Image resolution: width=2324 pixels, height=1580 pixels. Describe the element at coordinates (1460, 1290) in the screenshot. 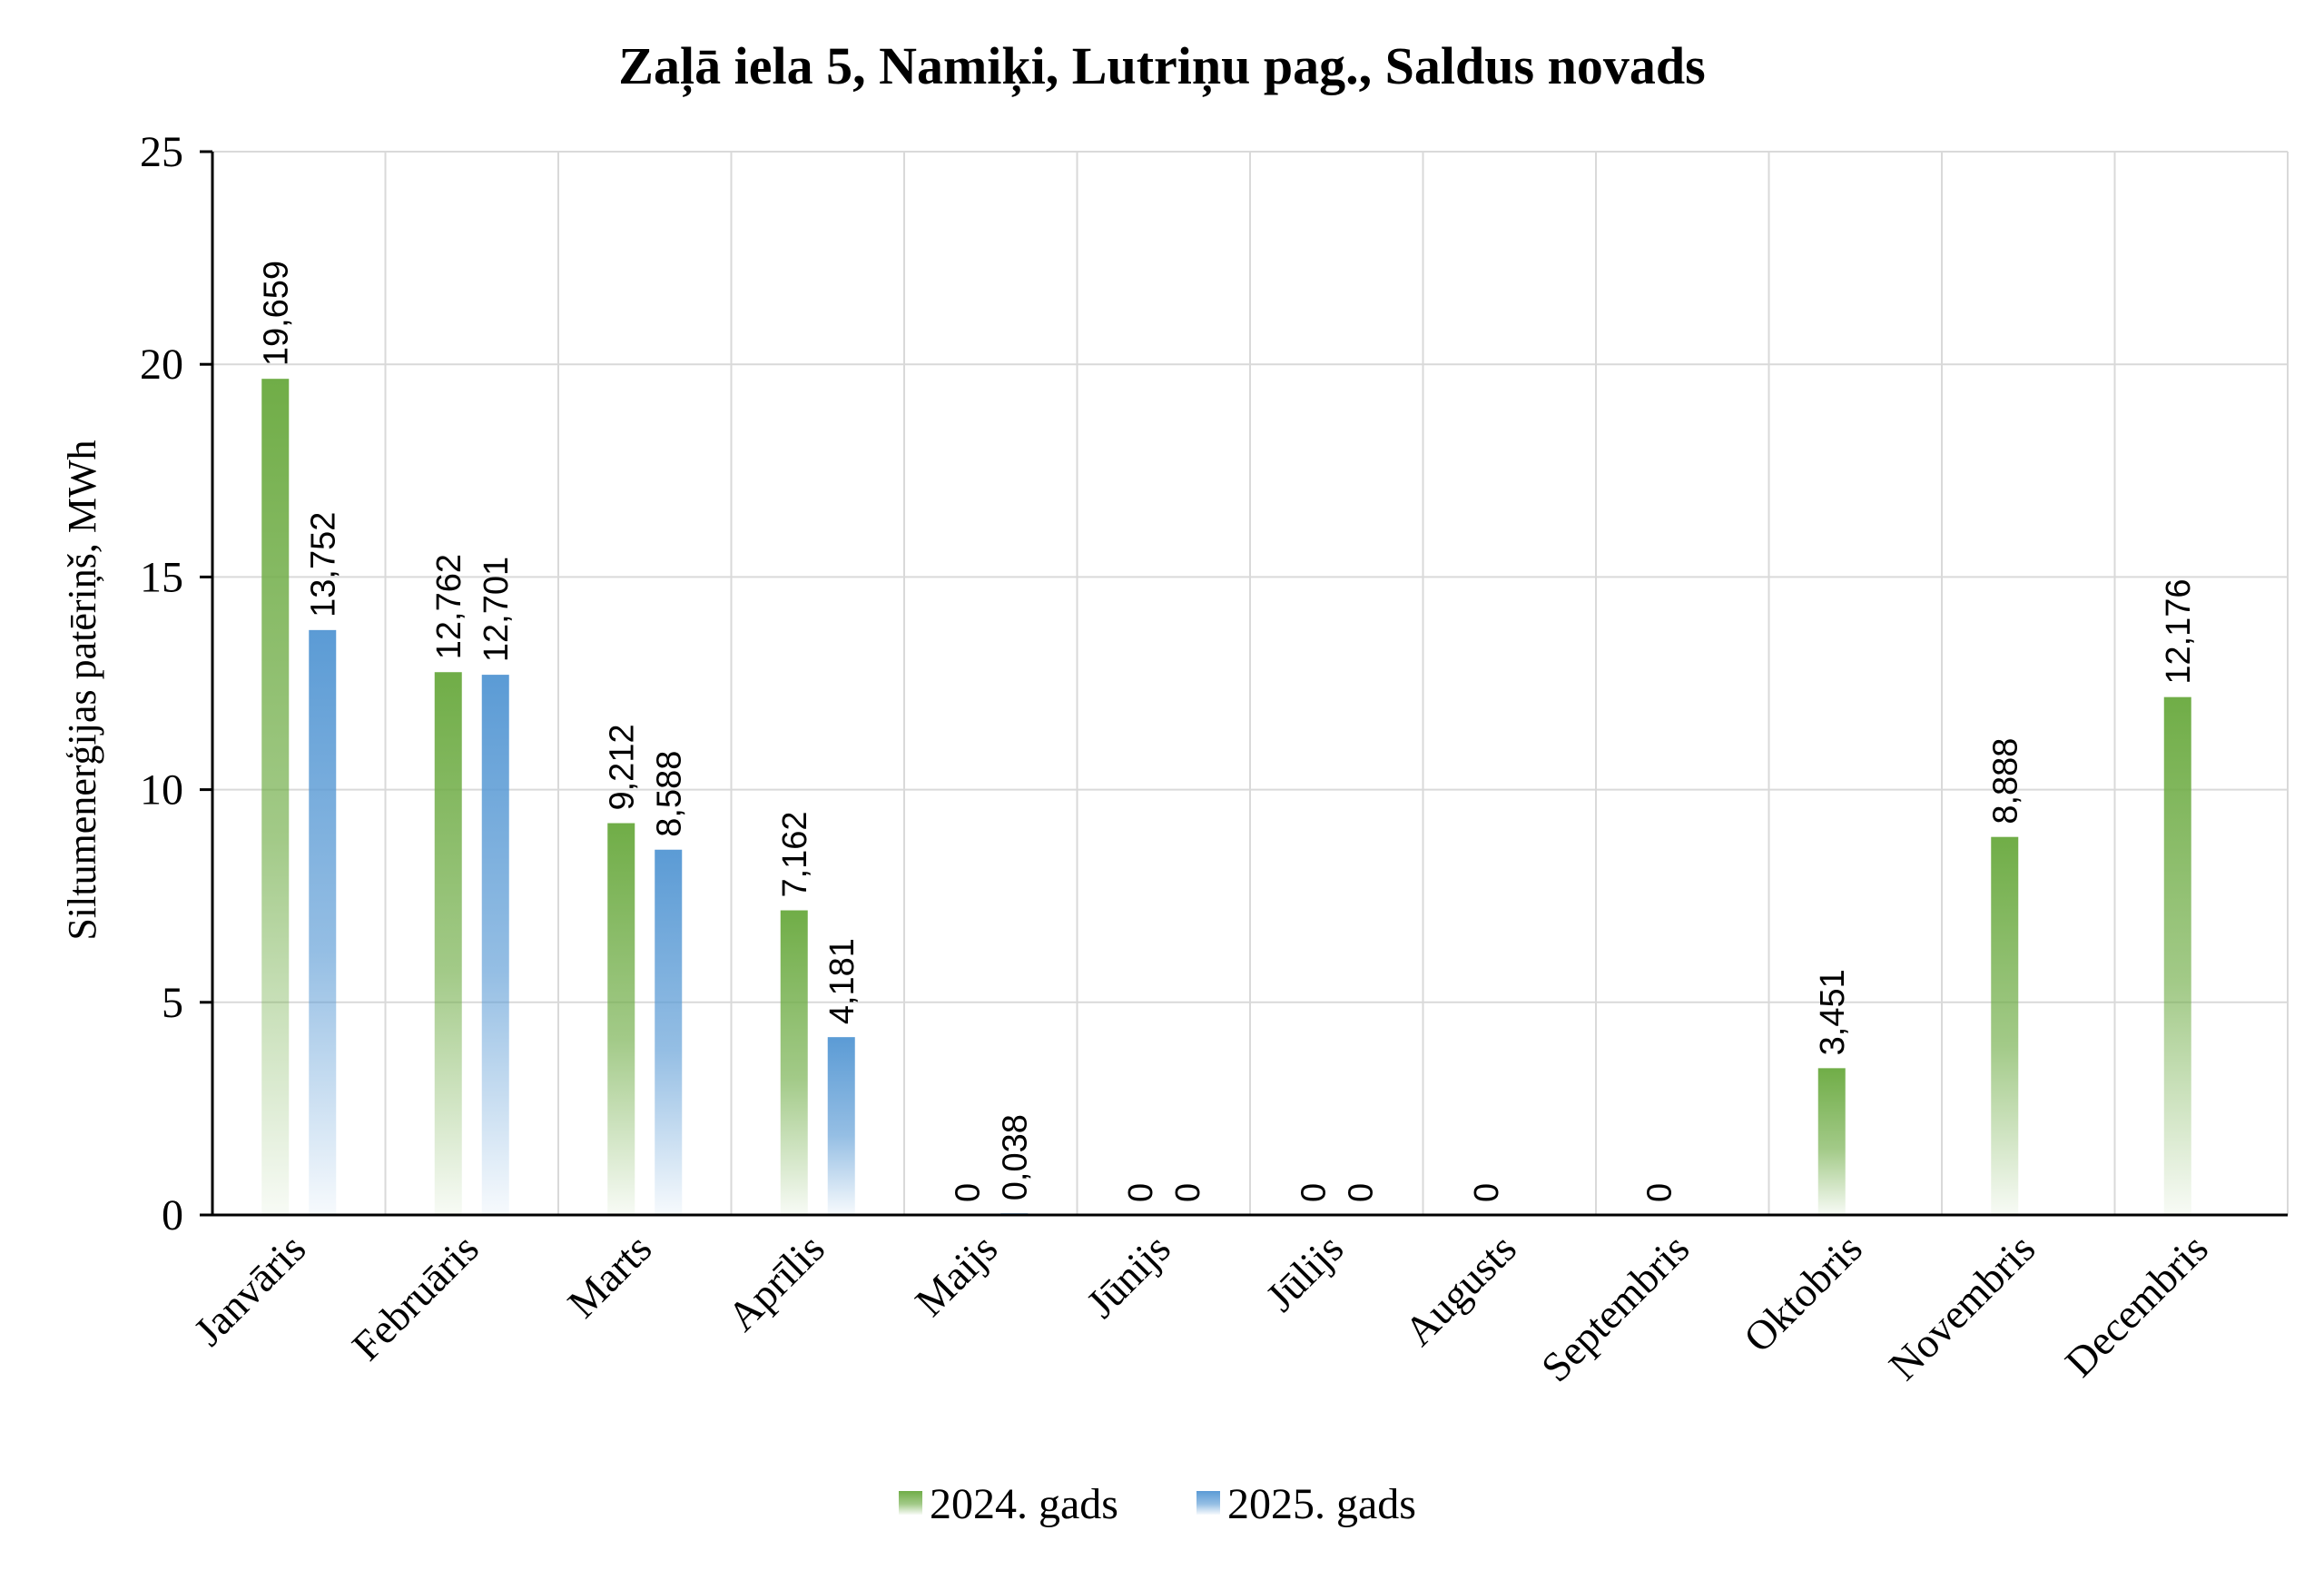

I see `x-tick-label: Augusts` at that location.